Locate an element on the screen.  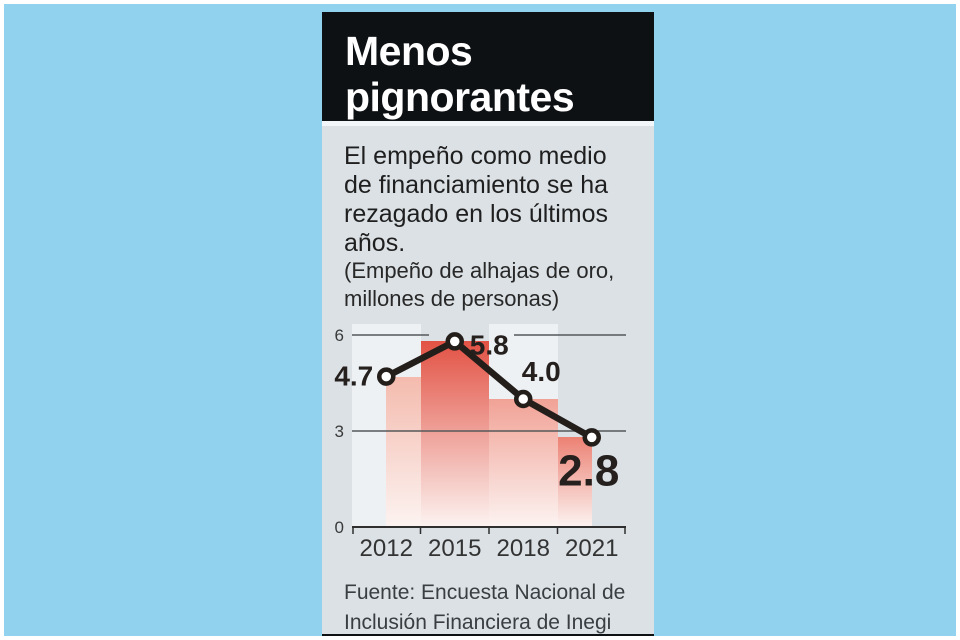
y-axis-label: 0 is located at coordinates (339, 527).